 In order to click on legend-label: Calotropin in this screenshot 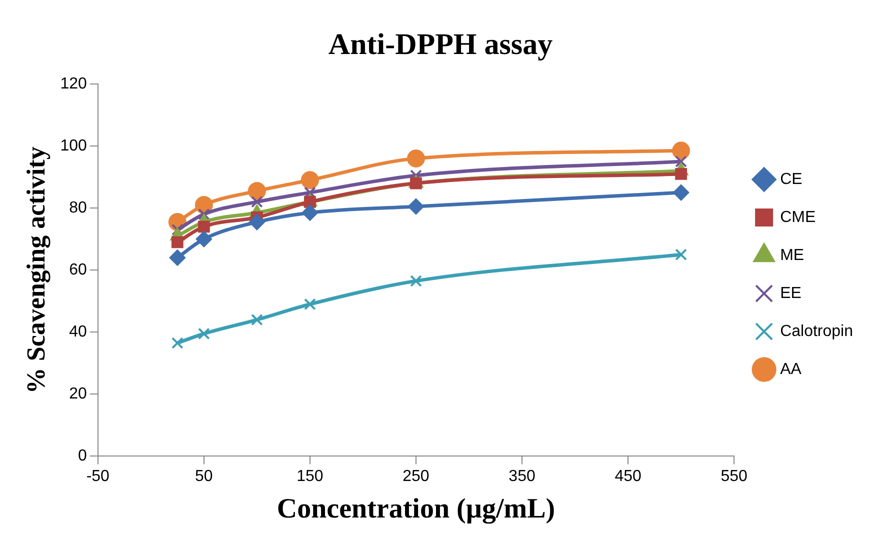, I will do `click(817, 331)`.